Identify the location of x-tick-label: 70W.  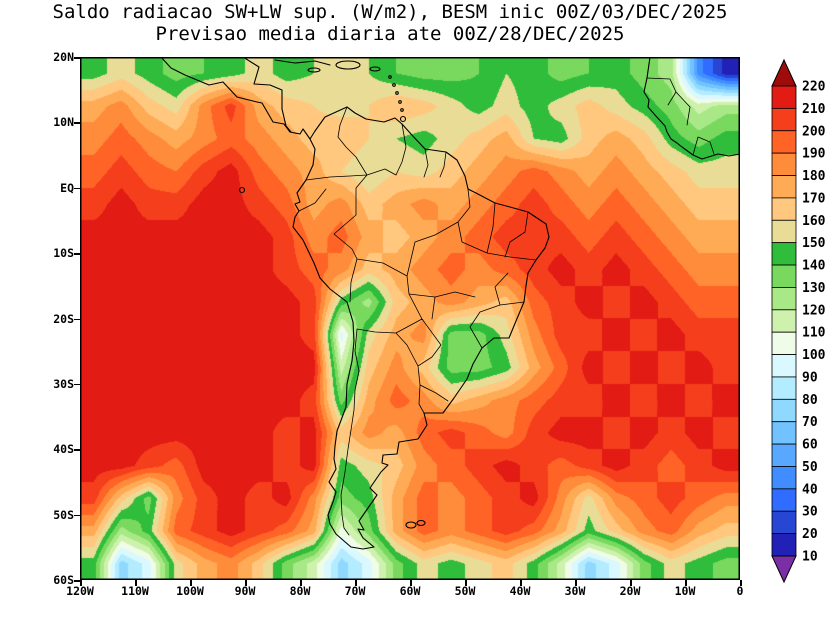
(355, 591).